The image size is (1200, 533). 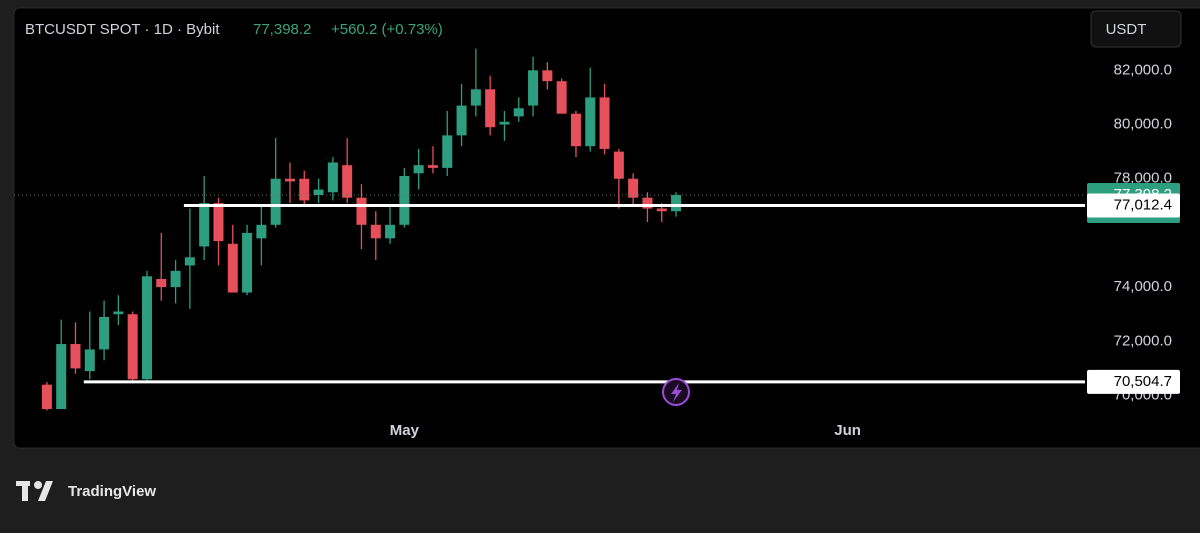 What do you see at coordinates (1143, 340) in the screenshot?
I see `y-tick-label: 72,000.0` at bounding box center [1143, 340].